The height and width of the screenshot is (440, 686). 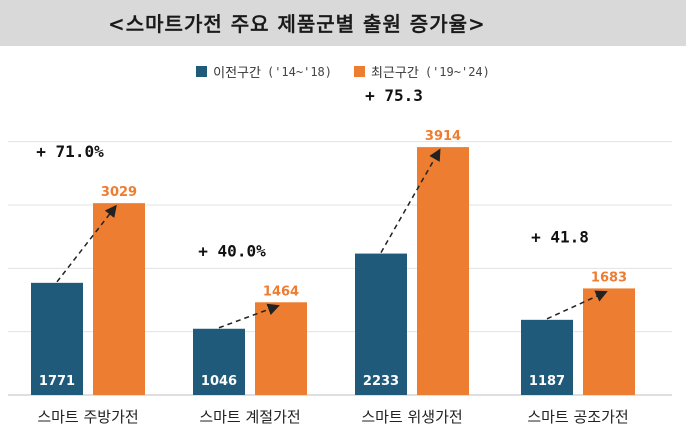 What do you see at coordinates (609, 277) in the screenshot?
I see `data-label-recent: 1683` at bounding box center [609, 277].